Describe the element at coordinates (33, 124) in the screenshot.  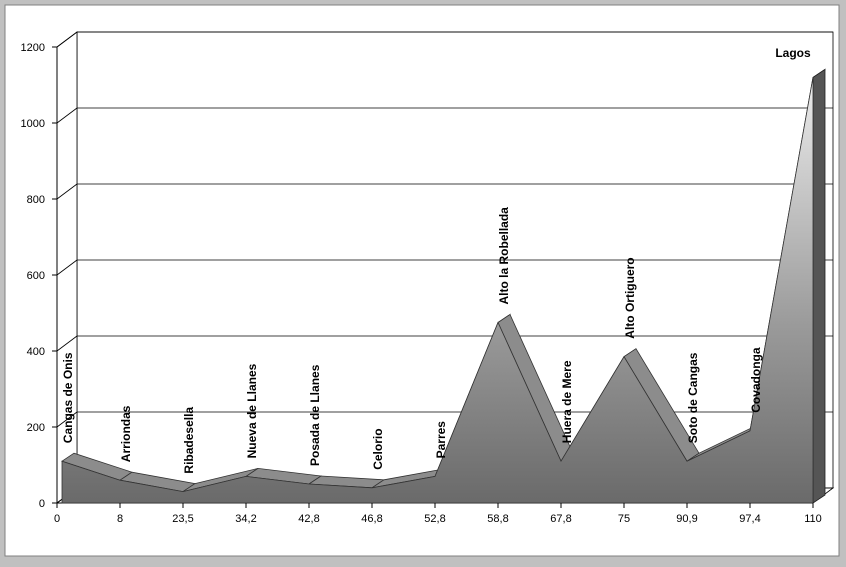
I see `y-tick-label: 1000` at that location.